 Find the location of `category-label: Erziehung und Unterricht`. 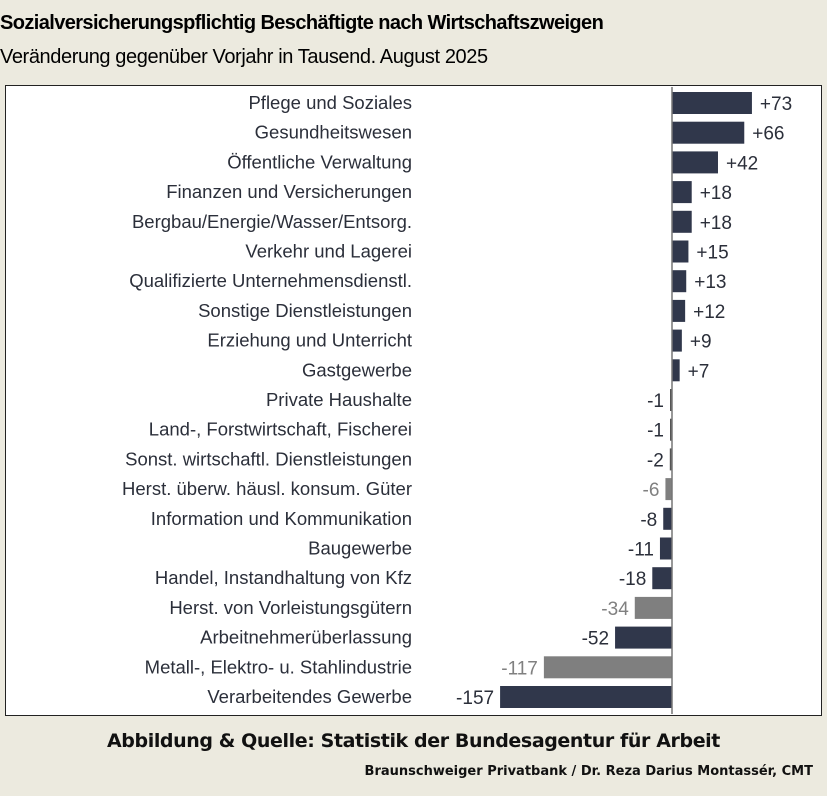

category-label: Erziehung und Unterricht is located at coordinates (309, 340).